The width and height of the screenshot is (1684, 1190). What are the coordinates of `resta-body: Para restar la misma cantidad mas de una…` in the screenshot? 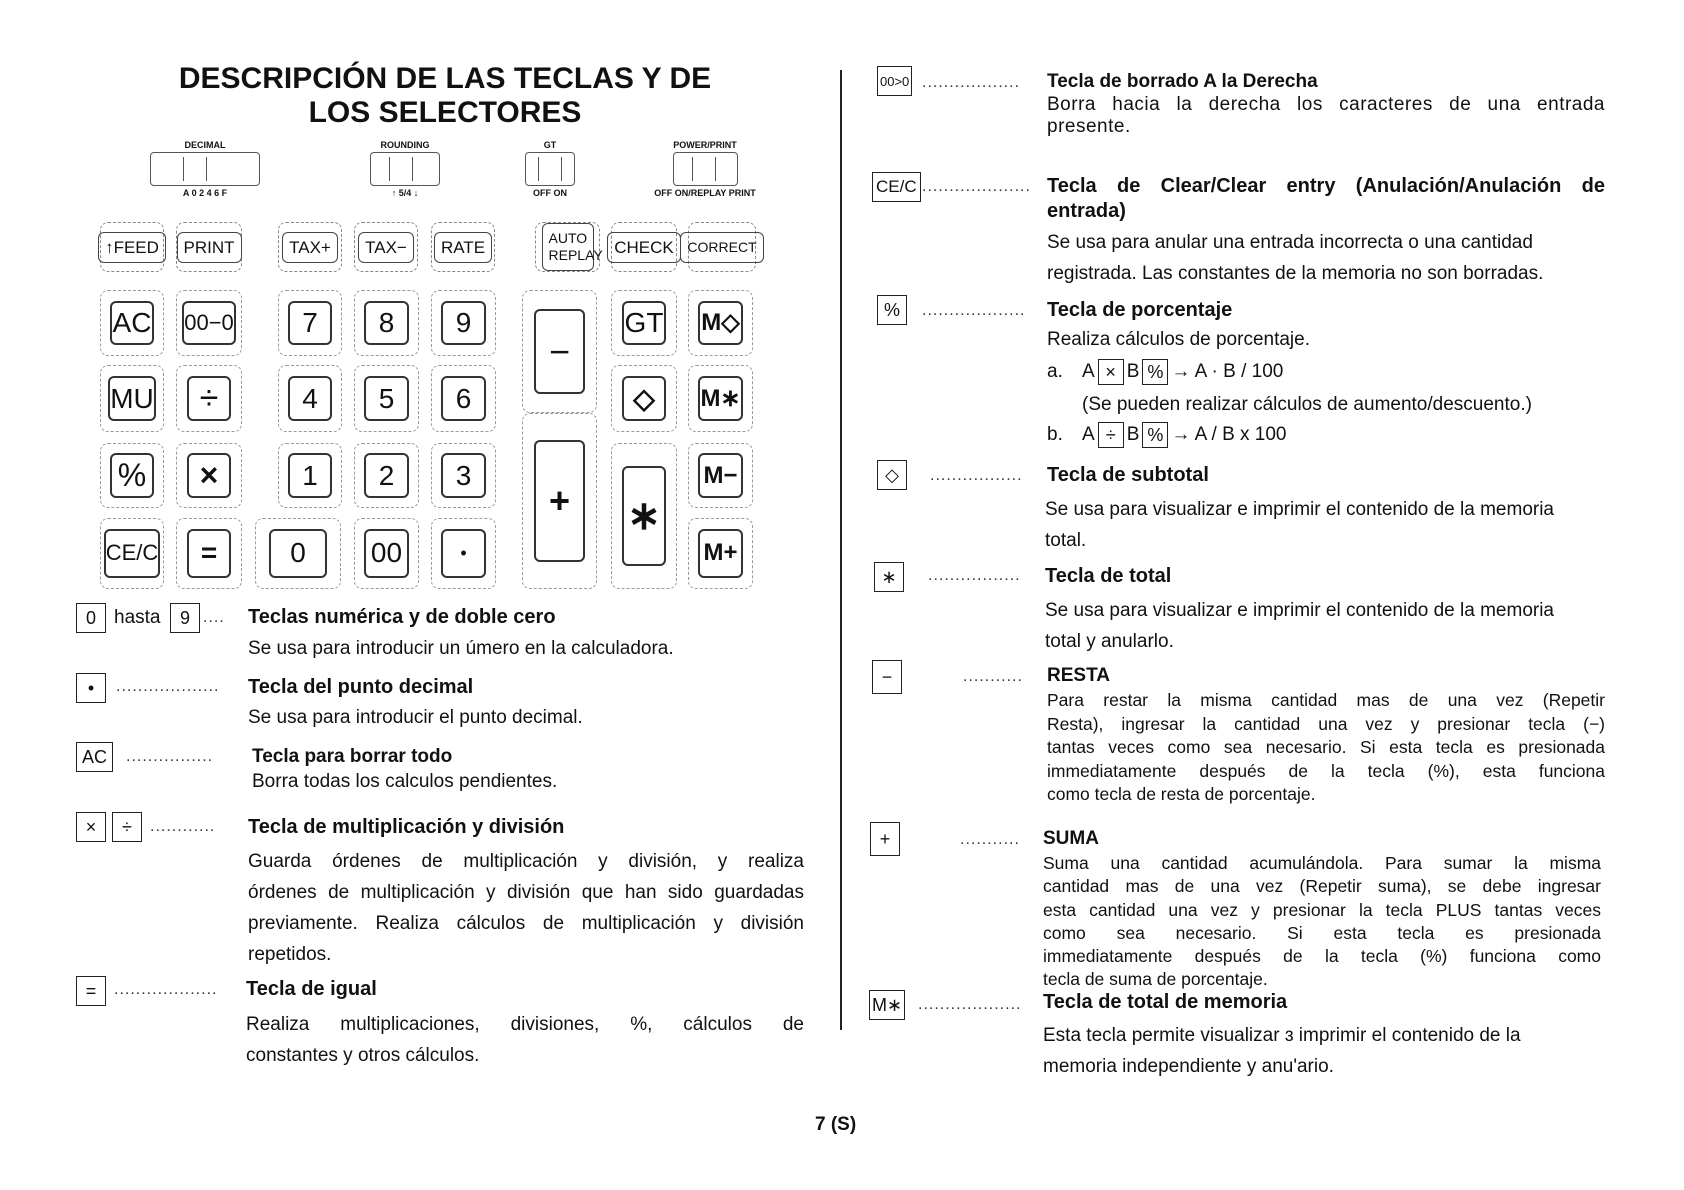 It's located at (1326, 748).